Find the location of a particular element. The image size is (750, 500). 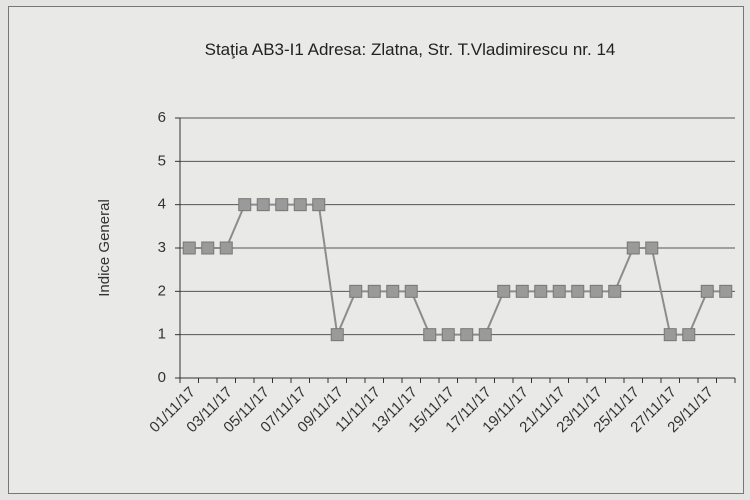

y-tick-label: 6 is located at coordinates (162, 117).